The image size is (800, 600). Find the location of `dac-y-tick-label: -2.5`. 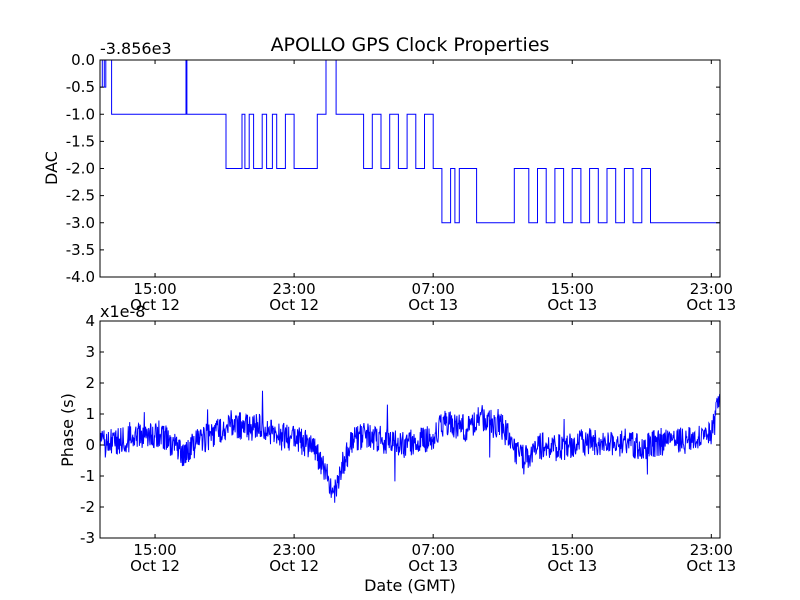

dac-y-tick-label: -2.5 is located at coordinates (80, 196).